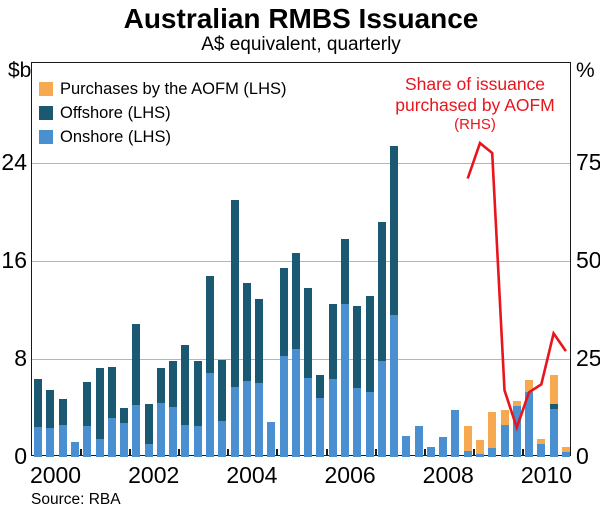 This screenshot has width=600, height=514. I want to click on bar-segment-offshore-2001-Q3, so click(111, 392).